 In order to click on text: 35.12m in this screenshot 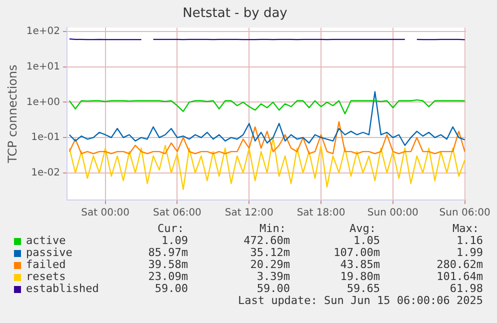, I will do `click(270, 252)`.